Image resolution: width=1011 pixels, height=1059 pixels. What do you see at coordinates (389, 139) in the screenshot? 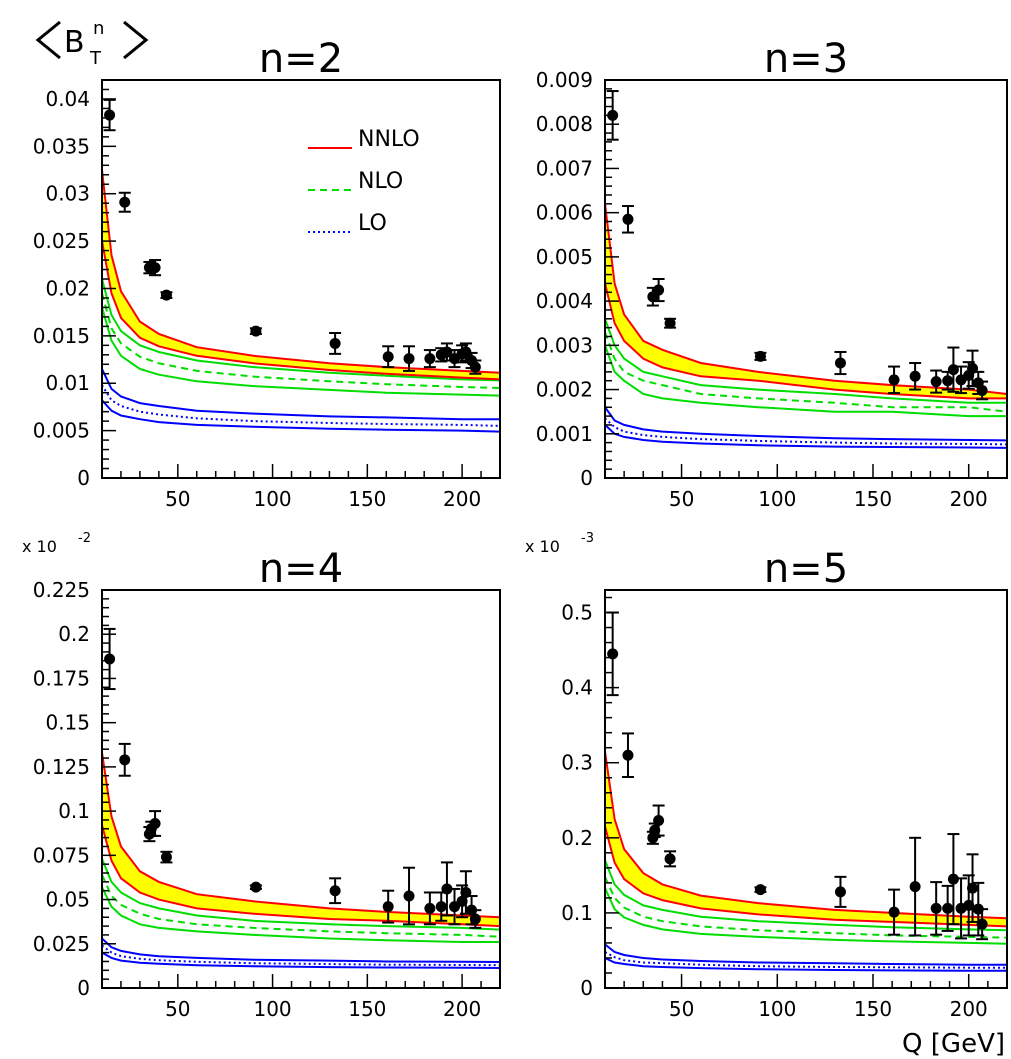
I see `legend-label: NNLO` at bounding box center [389, 139].